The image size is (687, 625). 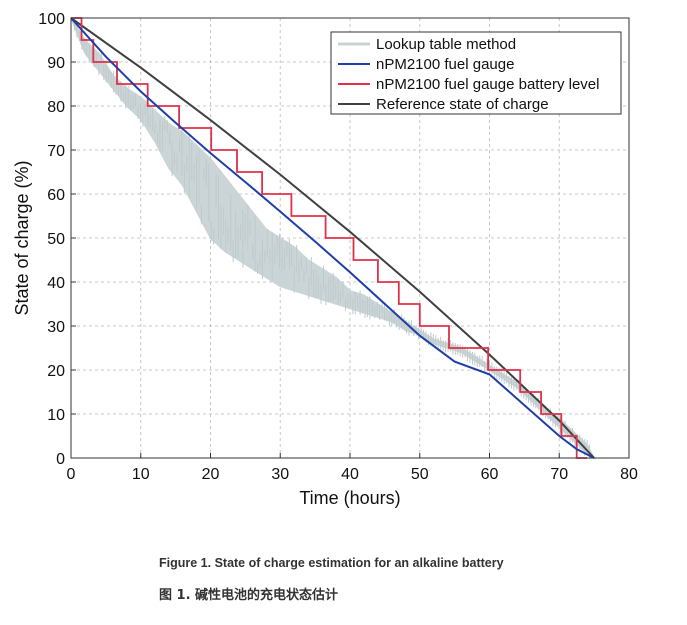 I want to click on x-tick-label: 0, so click(x=71, y=474).